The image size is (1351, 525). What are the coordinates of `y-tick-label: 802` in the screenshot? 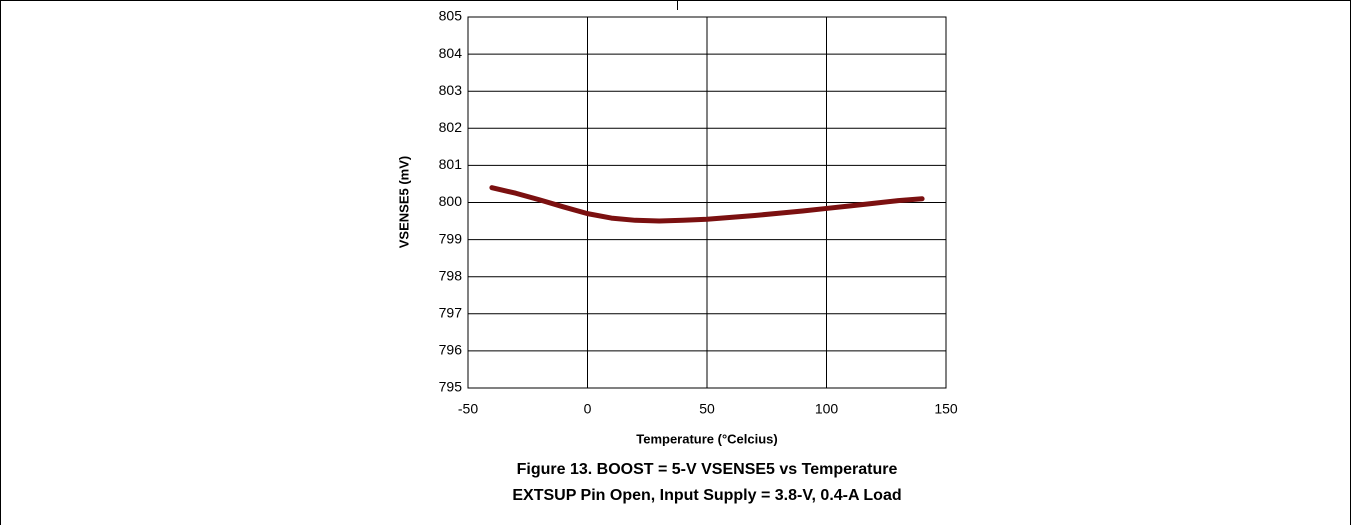 It's located at (451, 127).